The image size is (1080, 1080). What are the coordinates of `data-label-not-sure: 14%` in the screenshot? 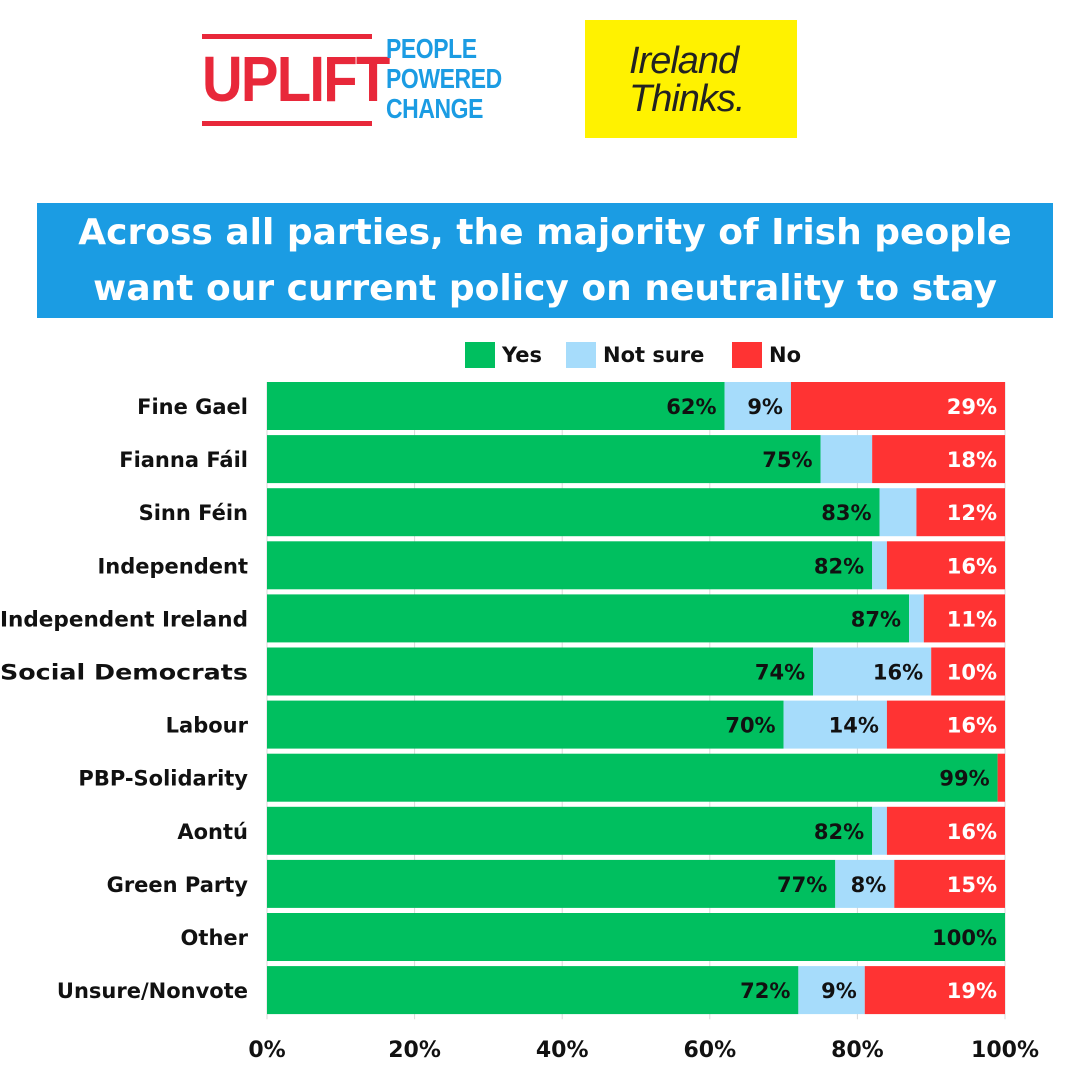 It's located at (854, 726).